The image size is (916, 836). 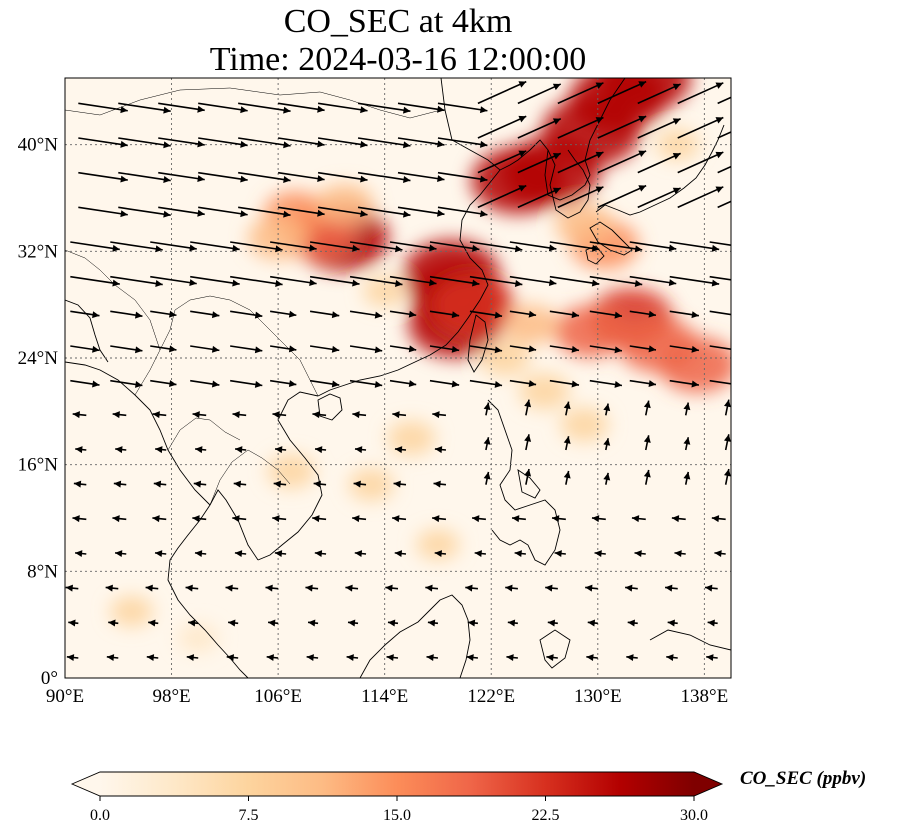 What do you see at coordinates (249, 815) in the screenshot?
I see `colorbar-tick-label: 7.5` at bounding box center [249, 815].